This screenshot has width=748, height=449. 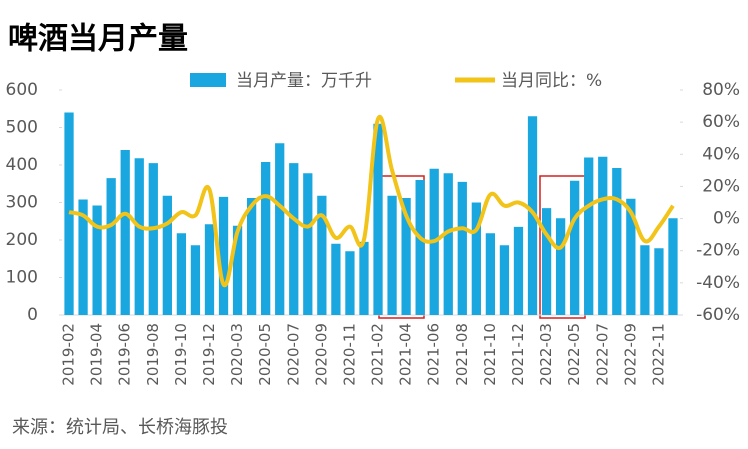 What do you see at coordinates (32, 315) in the screenshot?
I see `y-tick-label: 0` at bounding box center [32, 315].